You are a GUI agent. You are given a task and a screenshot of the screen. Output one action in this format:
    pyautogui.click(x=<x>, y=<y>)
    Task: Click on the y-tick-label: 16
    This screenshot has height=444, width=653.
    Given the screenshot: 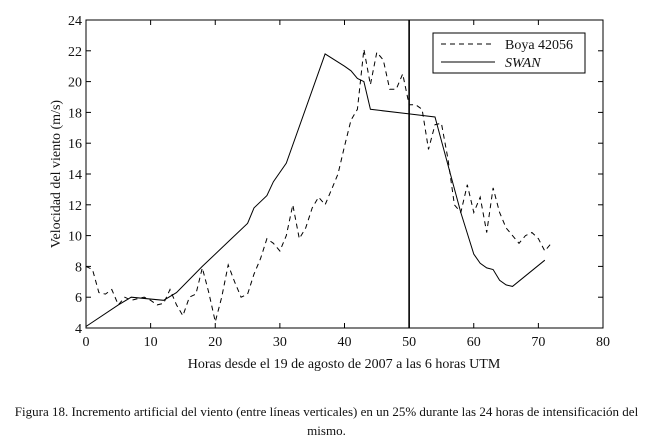 What is the action you would take?
    pyautogui.click(x=75, y=144)
    